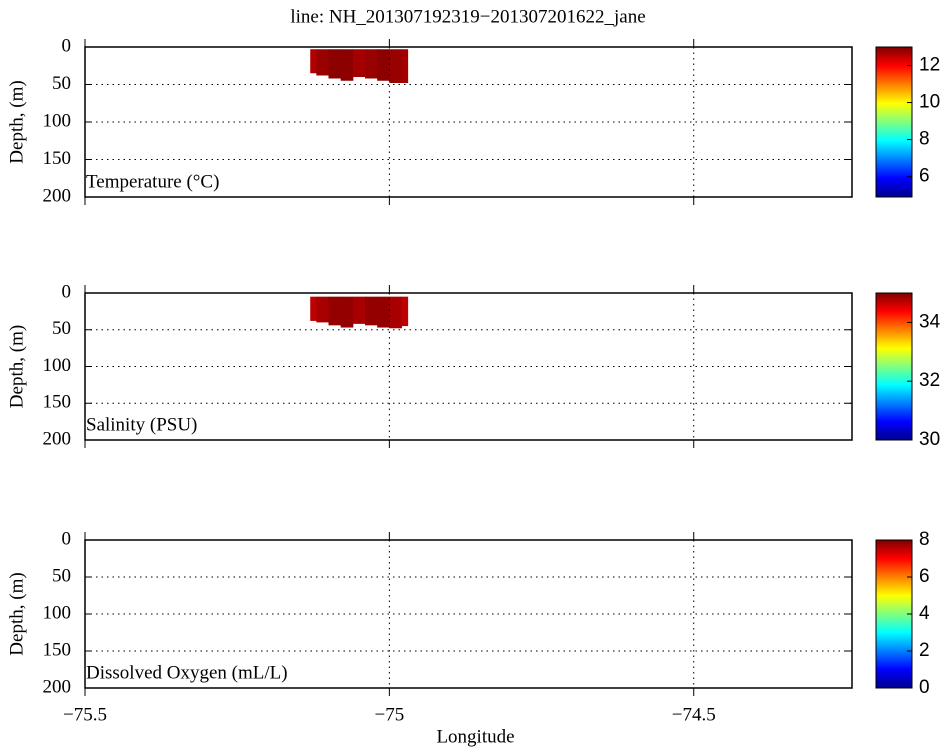  Describe the element at coordinates (475, 736) in the screenshot. I see `x-axis-label: Longitude` at that location.